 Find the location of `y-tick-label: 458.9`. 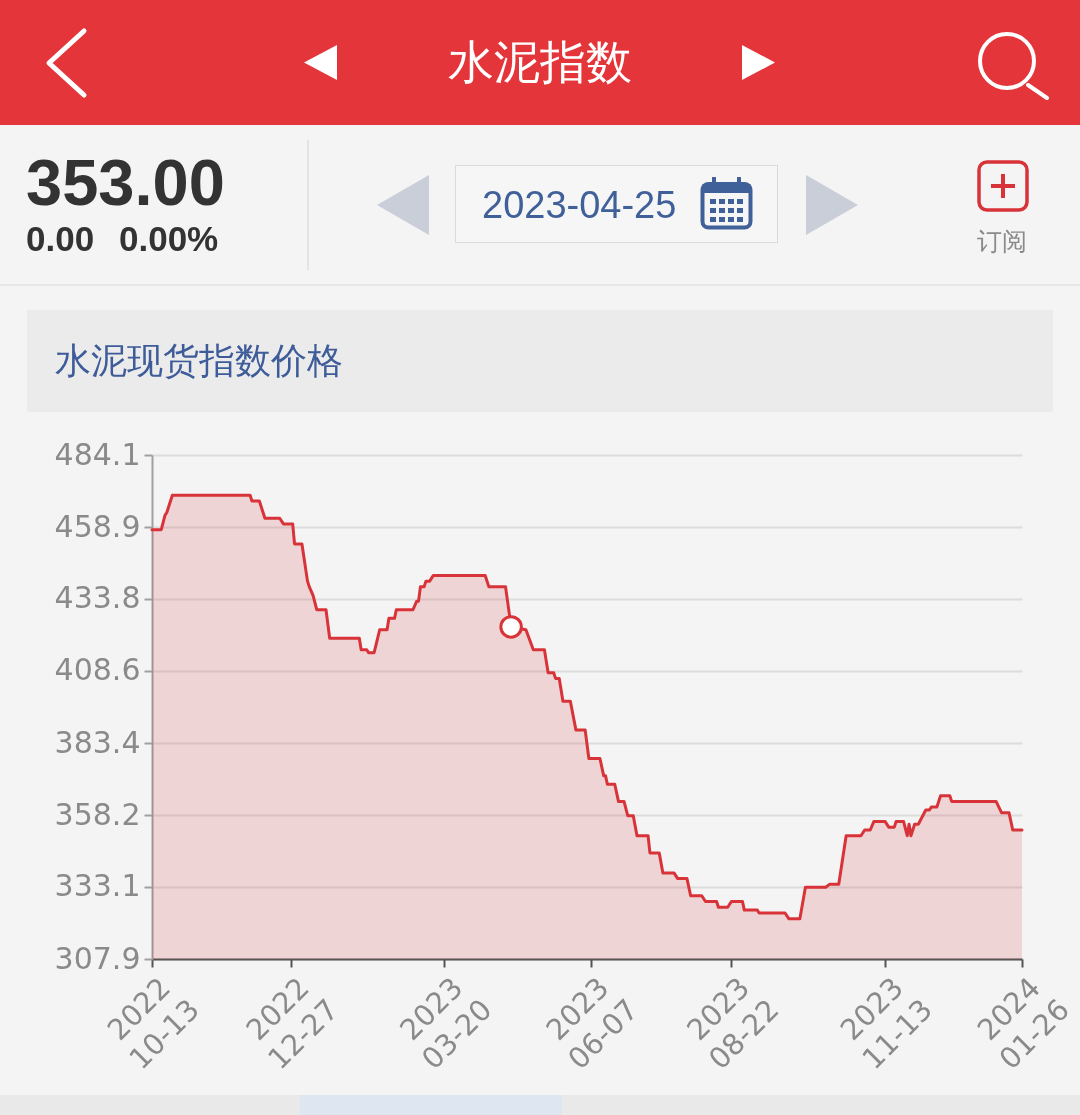

y-tick-label: 458.9 is located at coordinates (97, 526).